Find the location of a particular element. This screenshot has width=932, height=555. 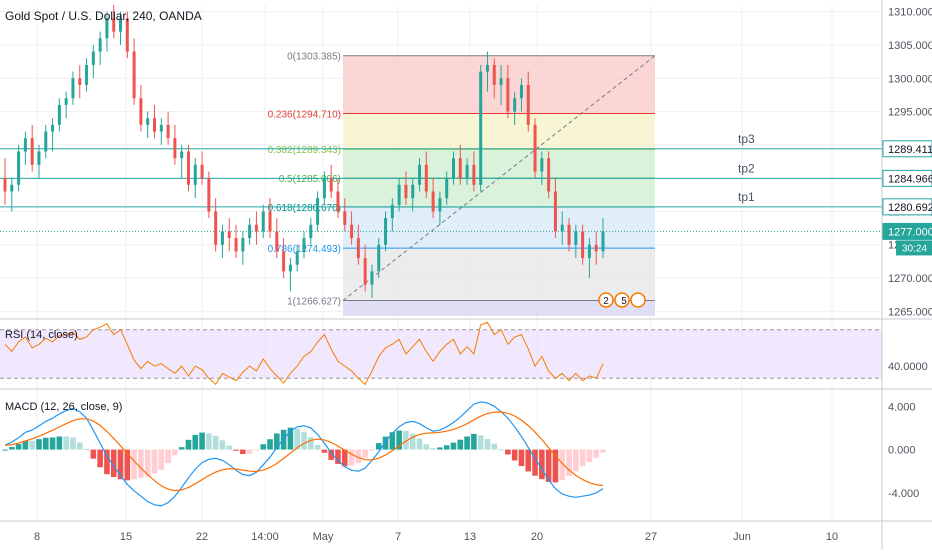

time-tick-label: Jun is located at coordinates (742, 537).